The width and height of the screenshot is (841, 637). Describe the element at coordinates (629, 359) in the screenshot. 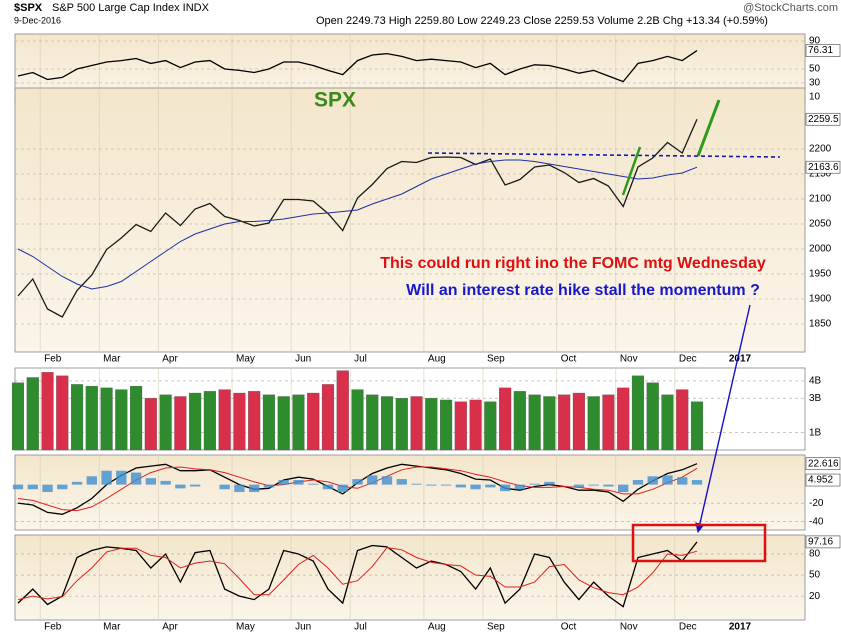

I see `x-tick-label: Nov` at that location.